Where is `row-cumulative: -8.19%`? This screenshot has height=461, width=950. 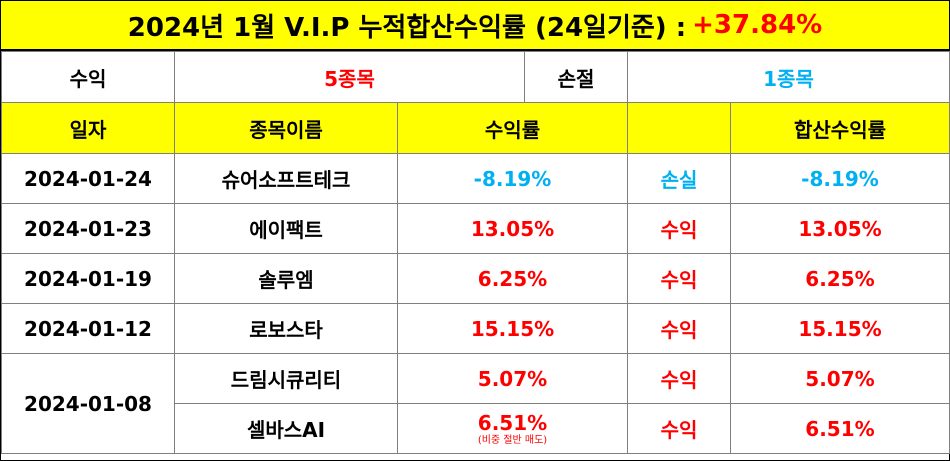 row-cumulative: -8.19% is located at coordinates (840, 178).